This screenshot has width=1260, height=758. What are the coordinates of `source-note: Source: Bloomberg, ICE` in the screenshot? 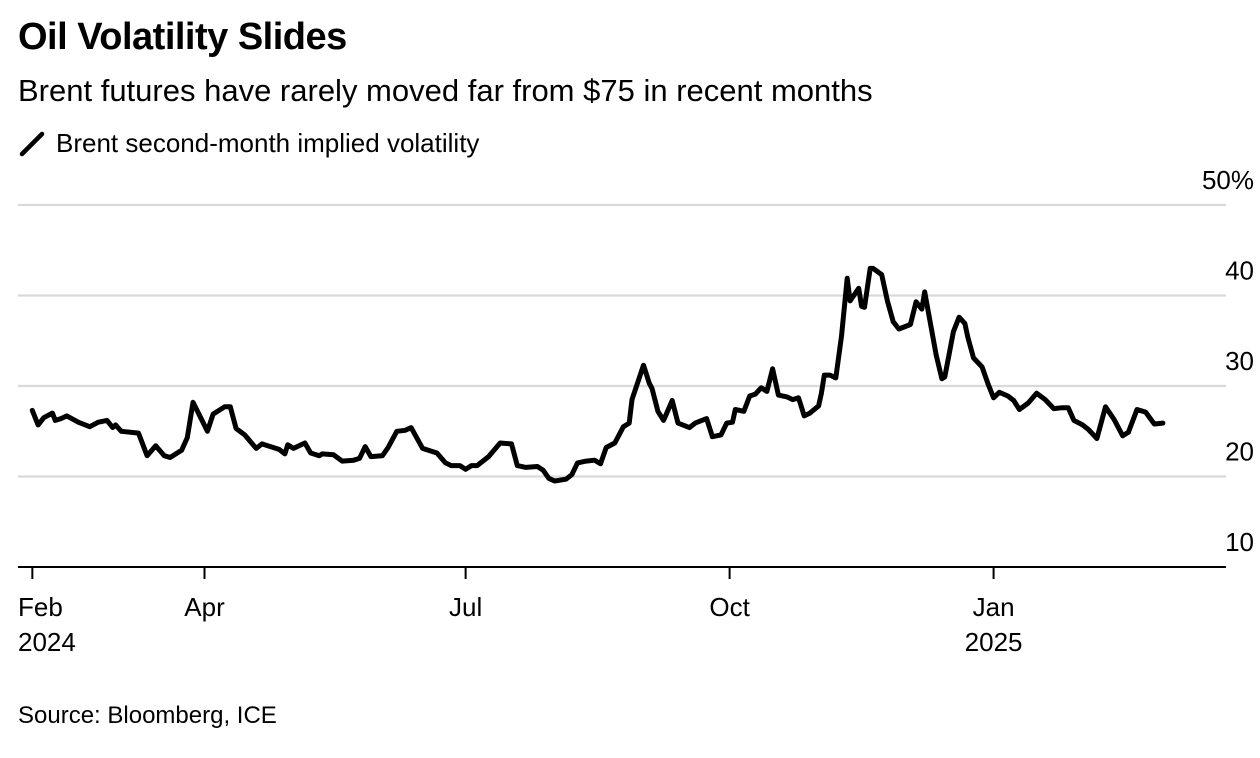 It's located at (147, 715).